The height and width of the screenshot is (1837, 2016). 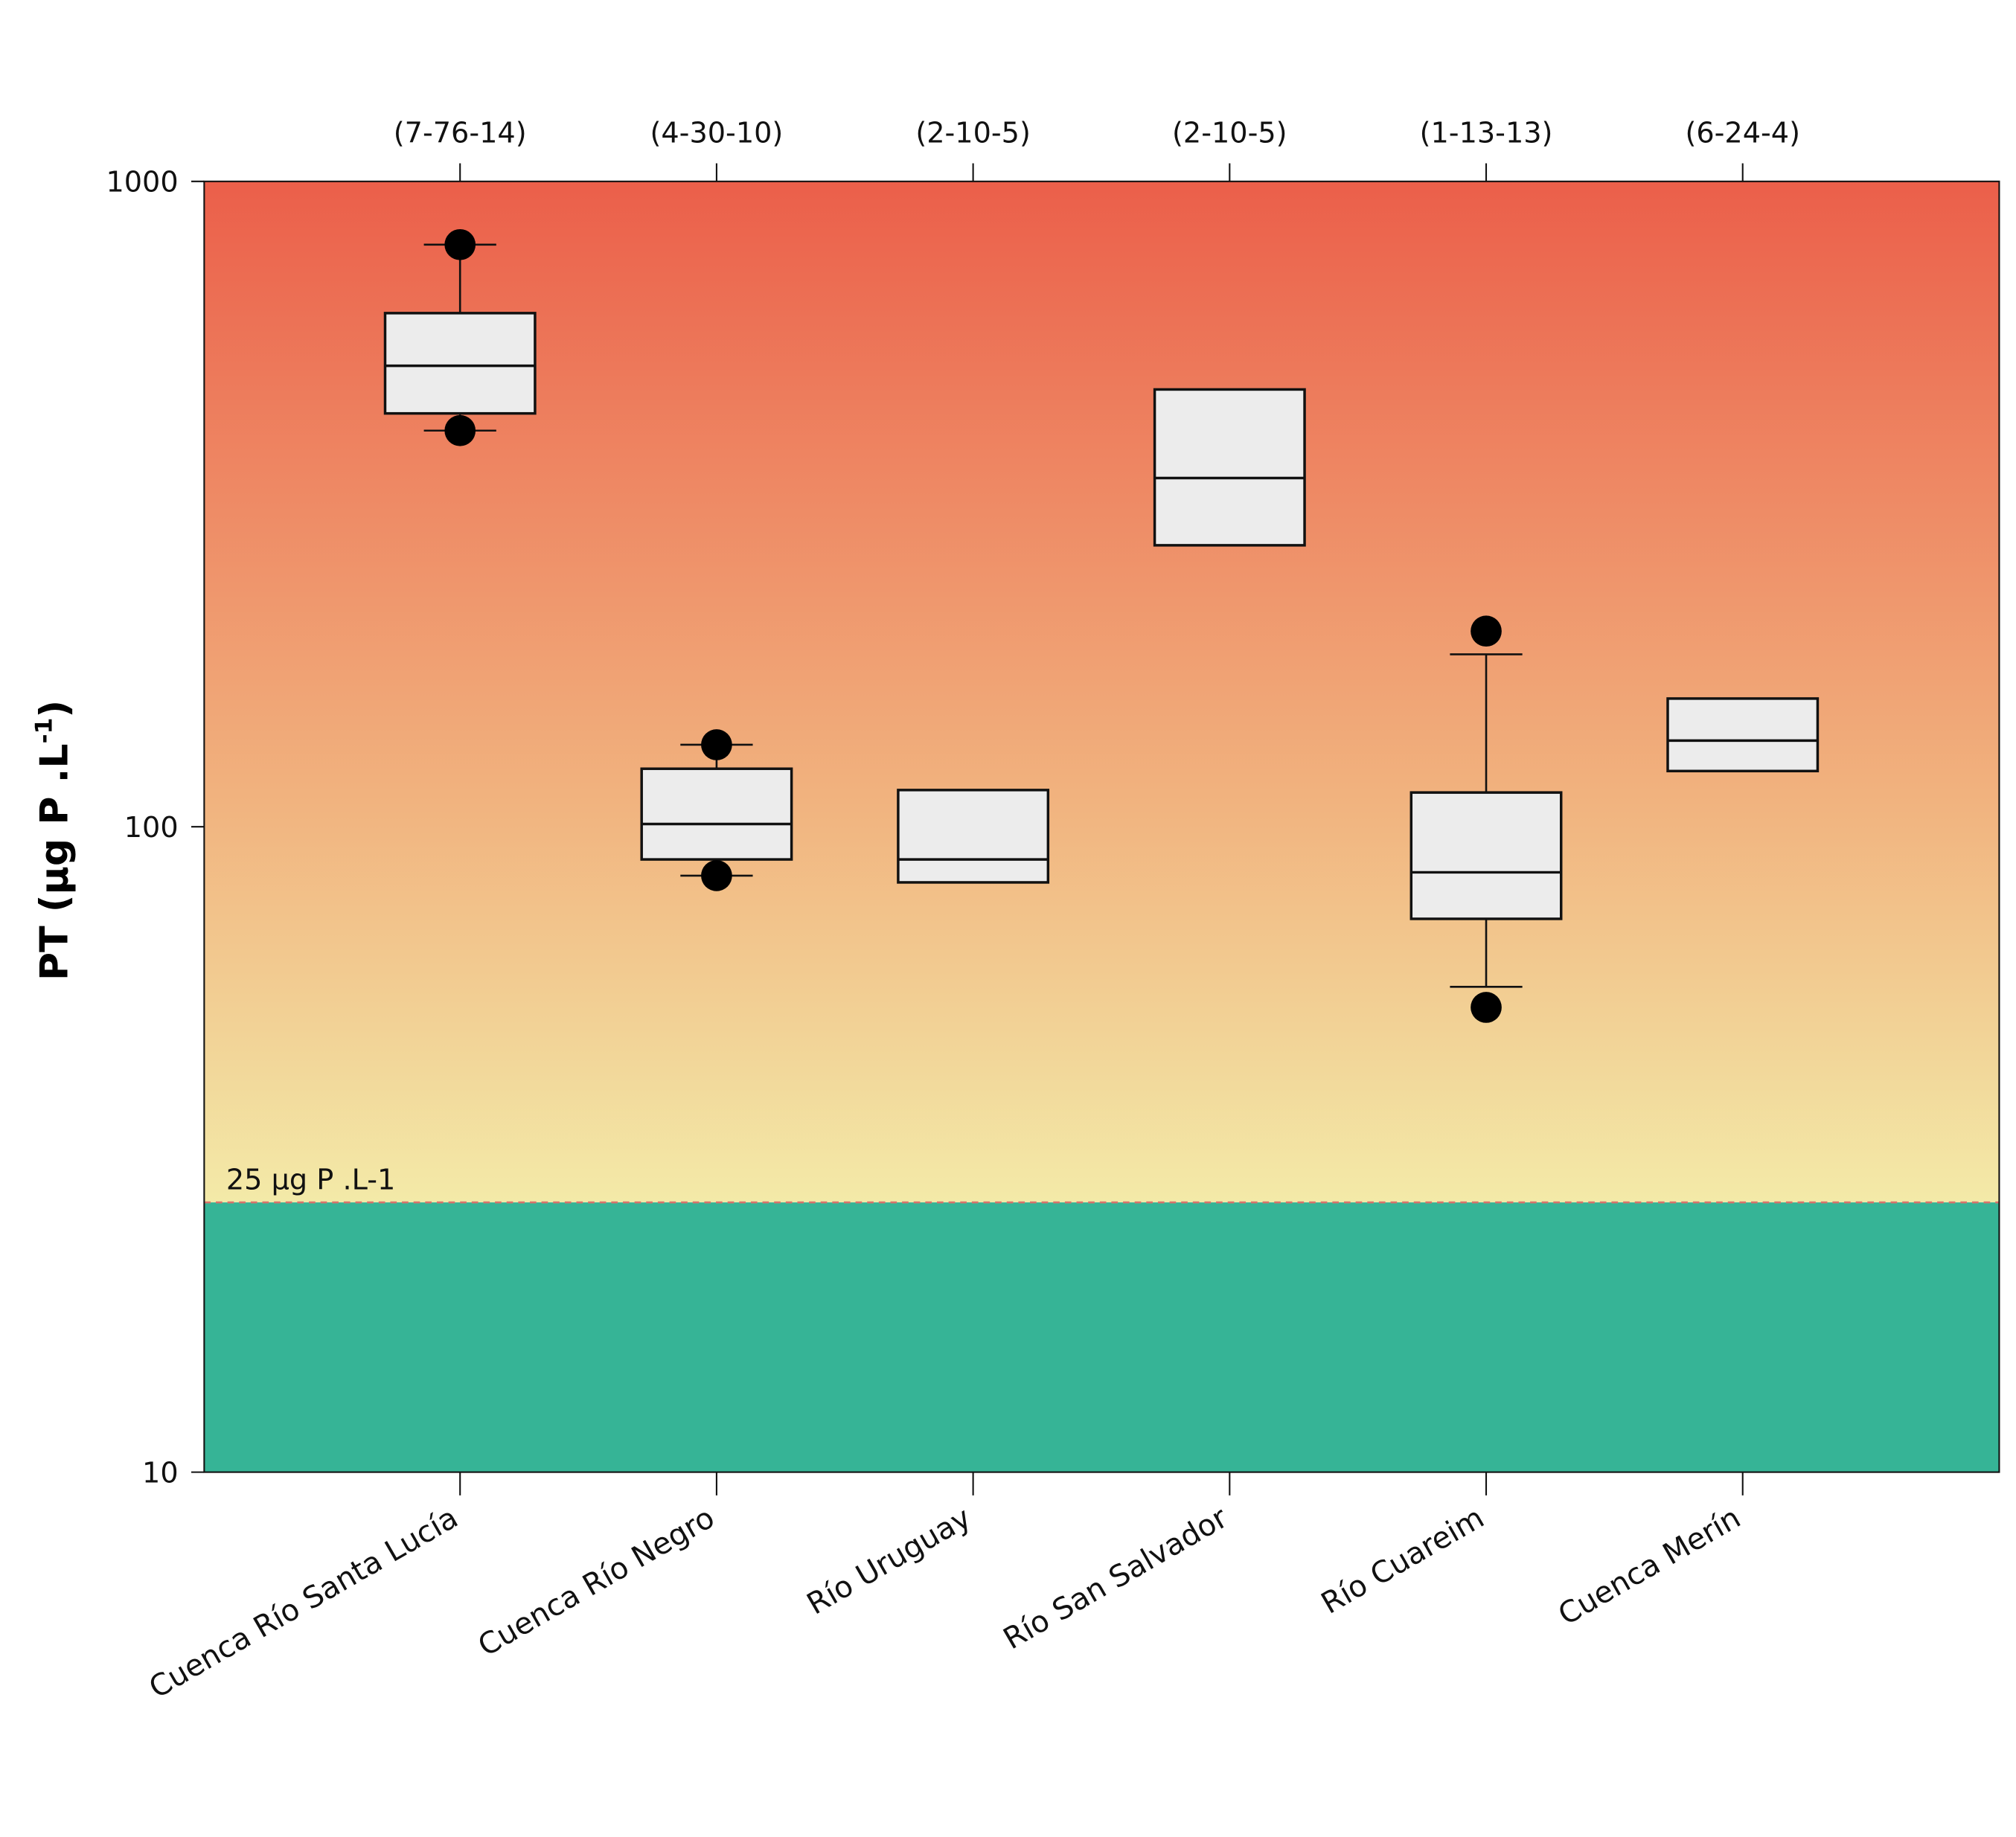 What do you see at coordinates (1102, 1337) in the screenshot?
I see `below-threshold-region` at bounding box center [1102, 1337].